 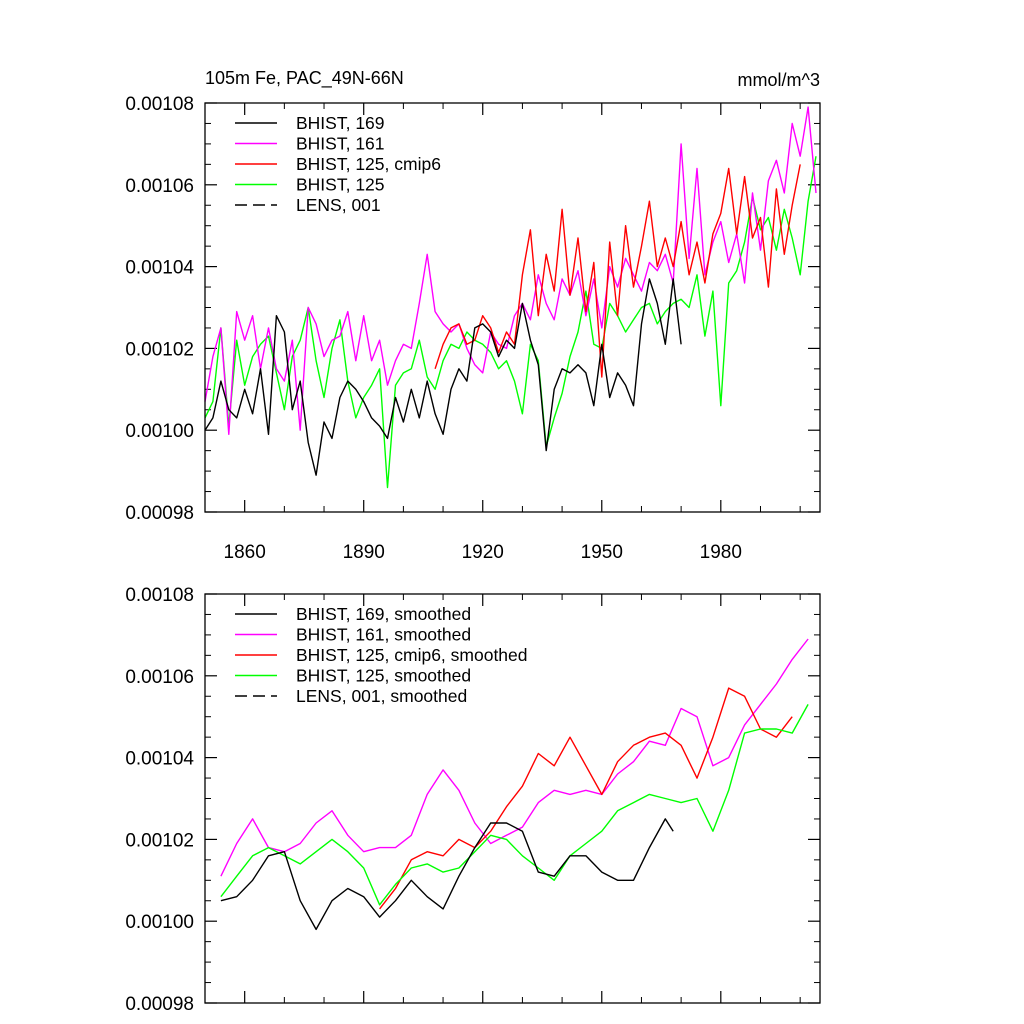 What do you see at coordinates (340, 185) in the screenshot?
I see `legend-label: BHIST, 125` at bounding box center [340, 185].